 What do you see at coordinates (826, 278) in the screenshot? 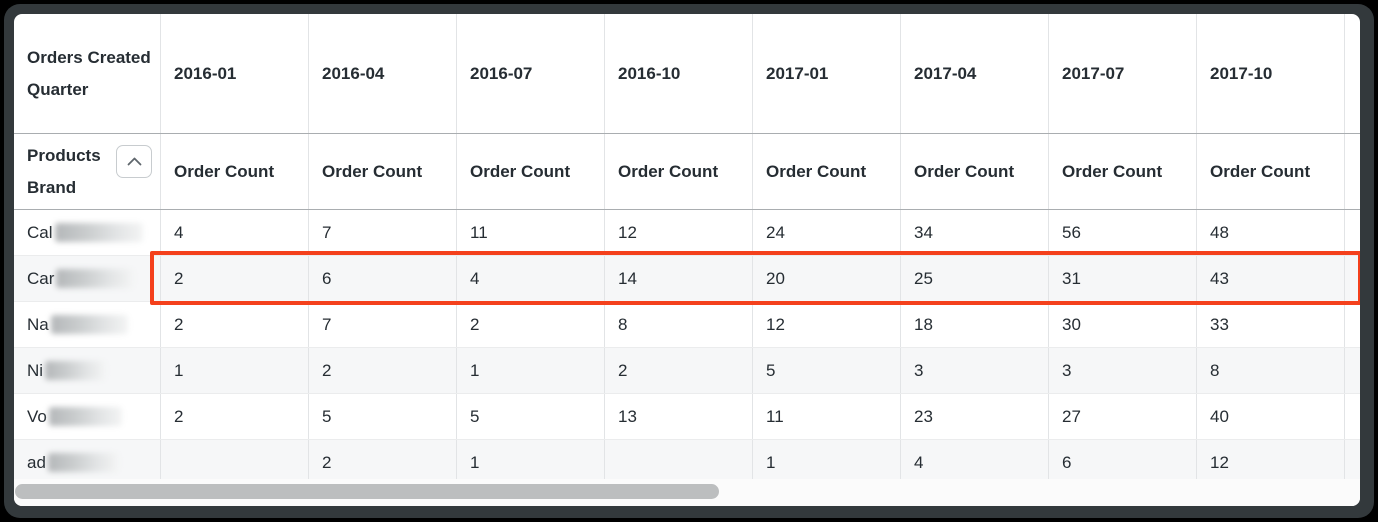
I see `value-cell: 20` at bounding box center [826, 278].